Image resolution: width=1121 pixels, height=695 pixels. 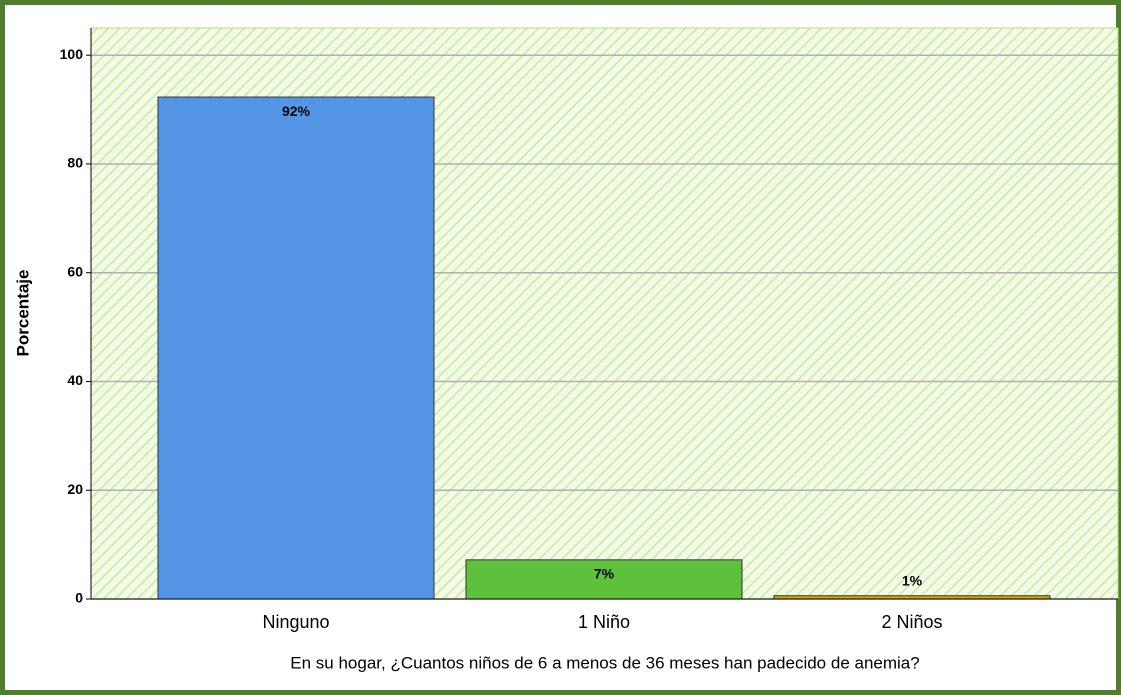 I want to click on y-axis-label: Porcentaje, so click(x=22, y=313).